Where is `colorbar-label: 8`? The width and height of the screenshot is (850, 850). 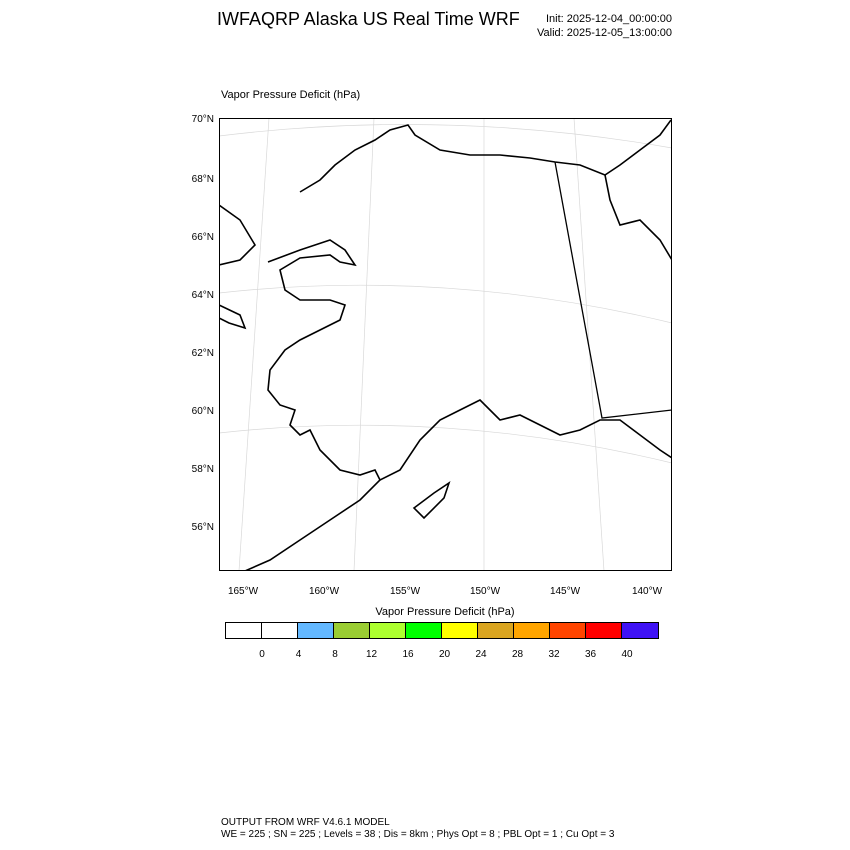 colorbar-label: 8 is located at coordinates (335, 654).